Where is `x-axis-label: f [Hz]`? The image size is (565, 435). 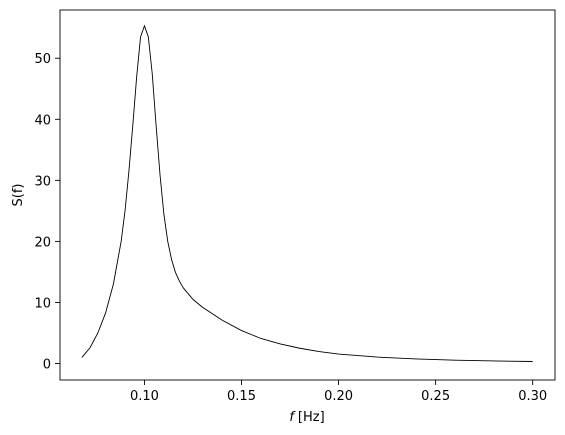
x-axis-label: f [Hz] is located at coordinates (306, 417).